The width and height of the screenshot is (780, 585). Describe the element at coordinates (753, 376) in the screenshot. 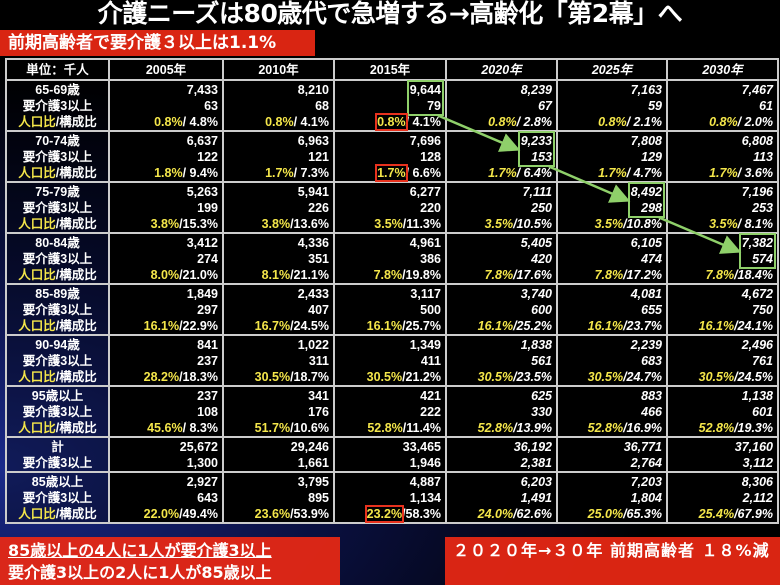

I see `composition-value: /24.5%` at that location.